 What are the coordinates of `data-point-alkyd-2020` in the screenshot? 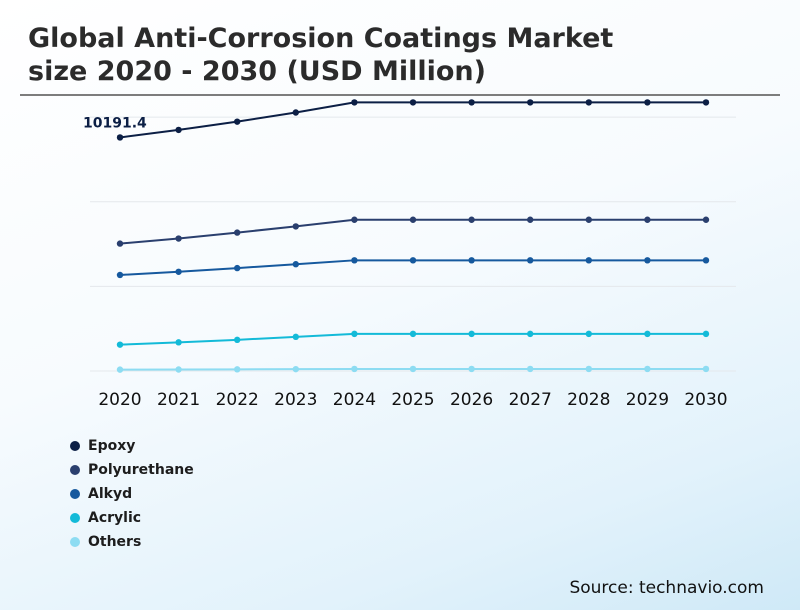 It's located at (120, 275).